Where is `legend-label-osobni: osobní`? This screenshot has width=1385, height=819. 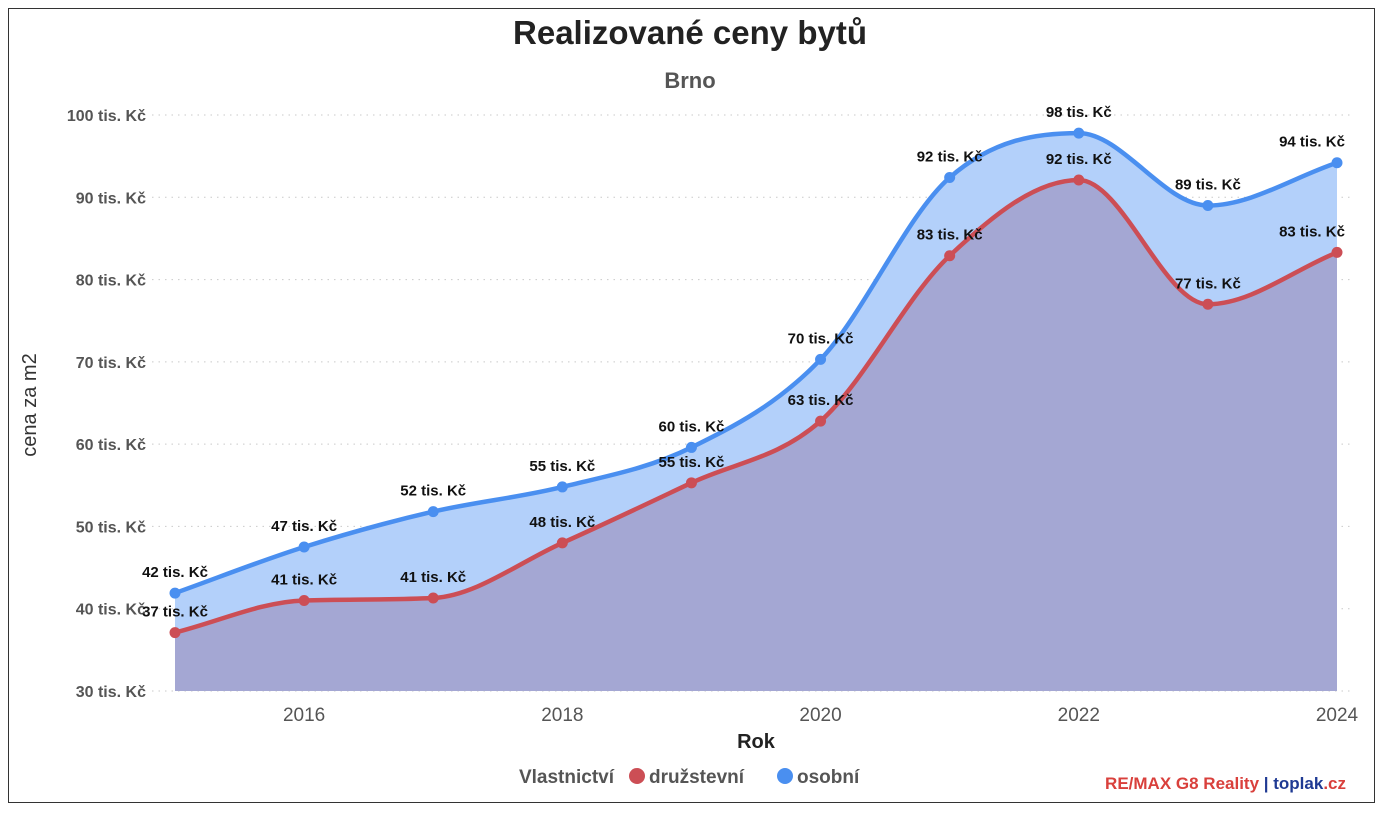 legend-label-osobni: osobní is located at coordinates (828, 777).